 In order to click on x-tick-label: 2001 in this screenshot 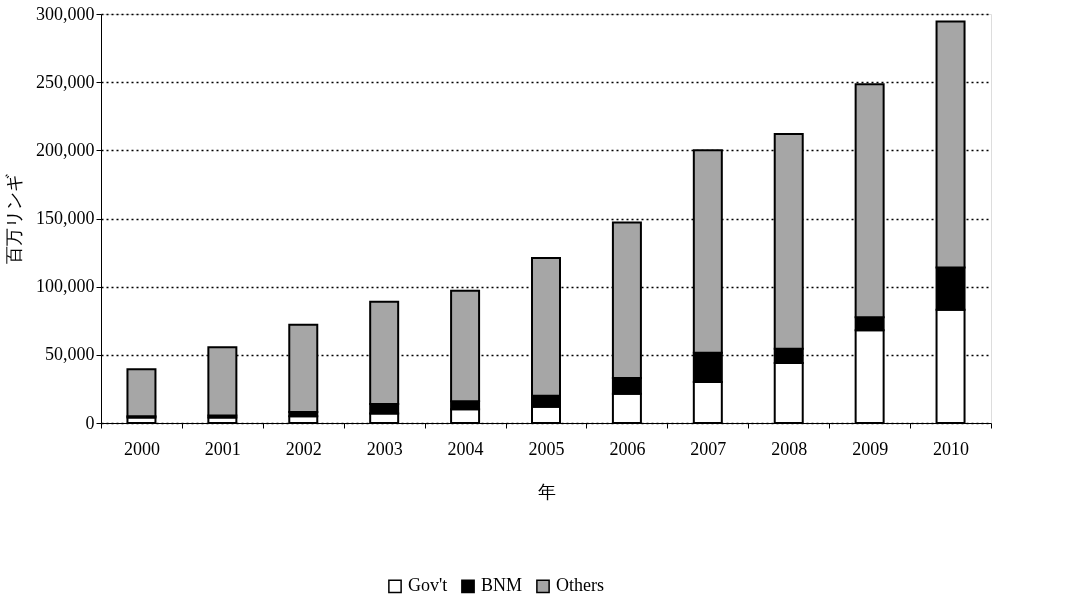, I will do `click(222, 448)`.